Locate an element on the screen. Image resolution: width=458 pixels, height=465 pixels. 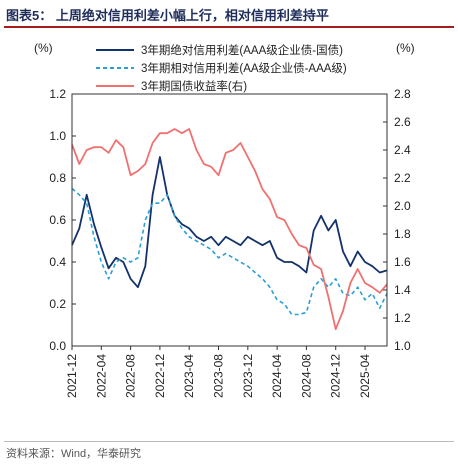
right-tick-label: 2.2 is located at coordinates (402, 178).